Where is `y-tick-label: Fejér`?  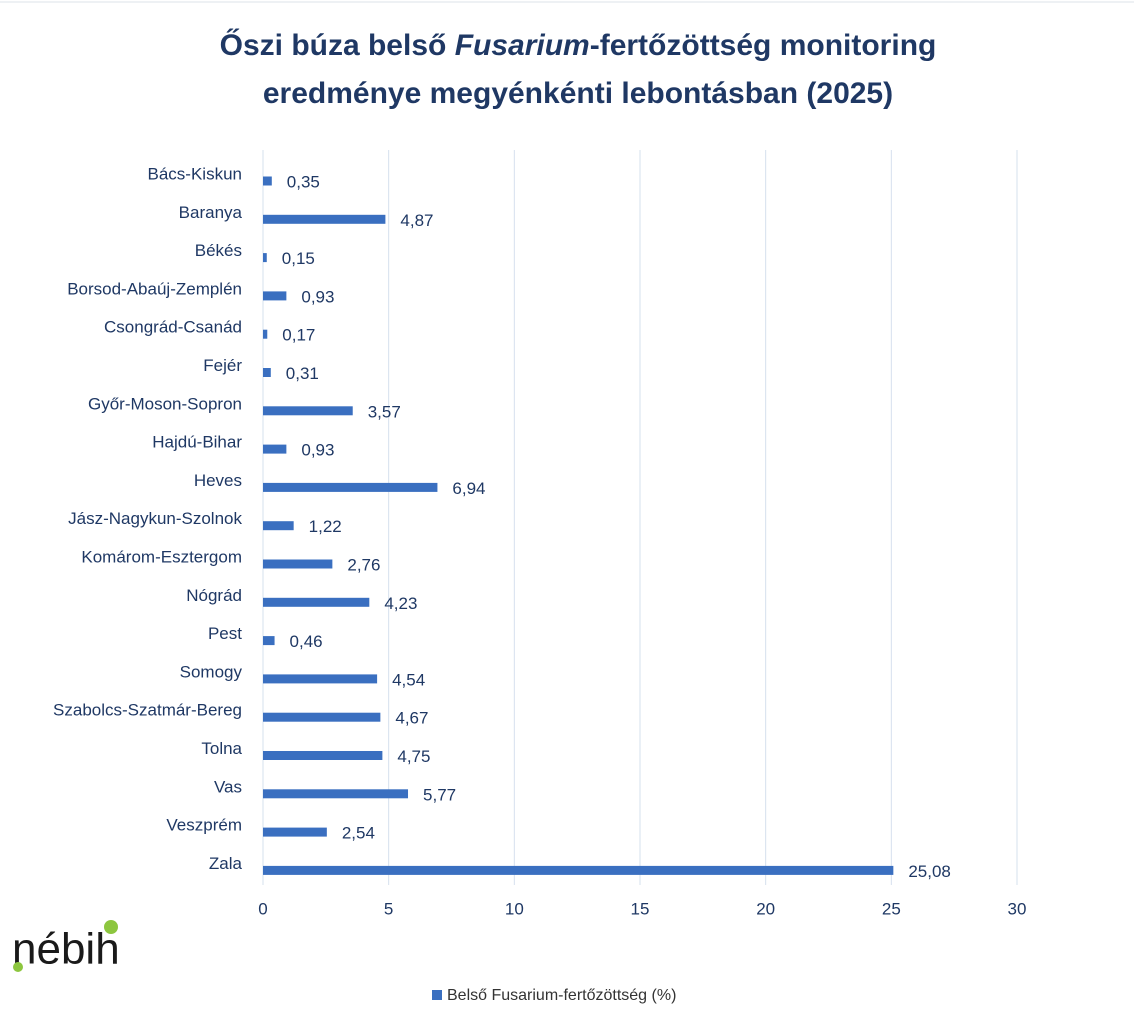 y-tick-label: Fejér is located at coordinates (222, 365).